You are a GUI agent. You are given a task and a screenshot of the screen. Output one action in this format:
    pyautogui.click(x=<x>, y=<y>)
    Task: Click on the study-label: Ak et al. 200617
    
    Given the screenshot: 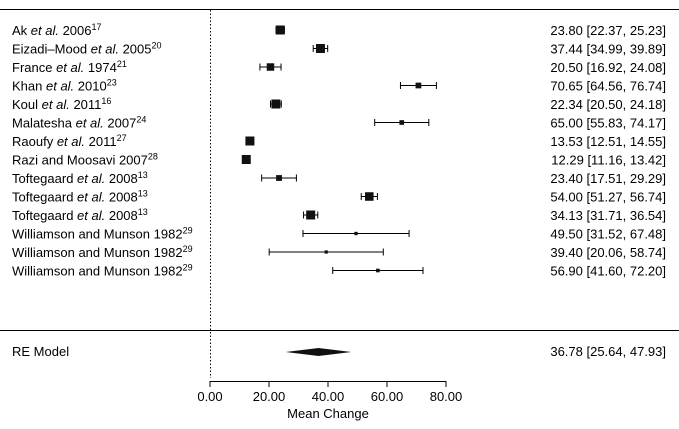 What is the action you would take?
    pyautogui.click(x=57, y=30)
    